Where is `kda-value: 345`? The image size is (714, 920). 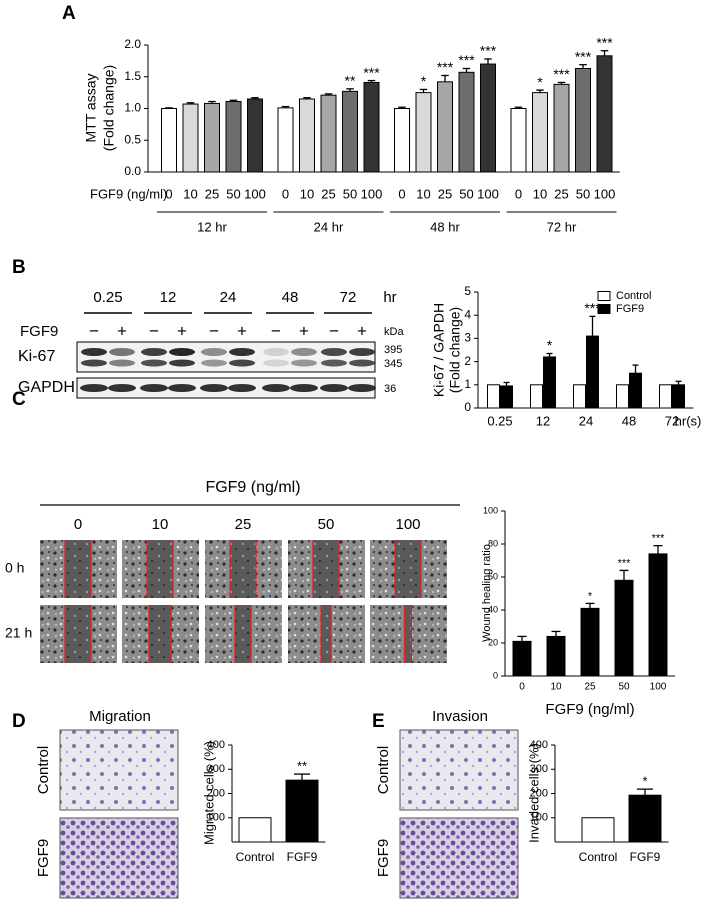 kda-value: 345 is located at coordinates (393, 364).